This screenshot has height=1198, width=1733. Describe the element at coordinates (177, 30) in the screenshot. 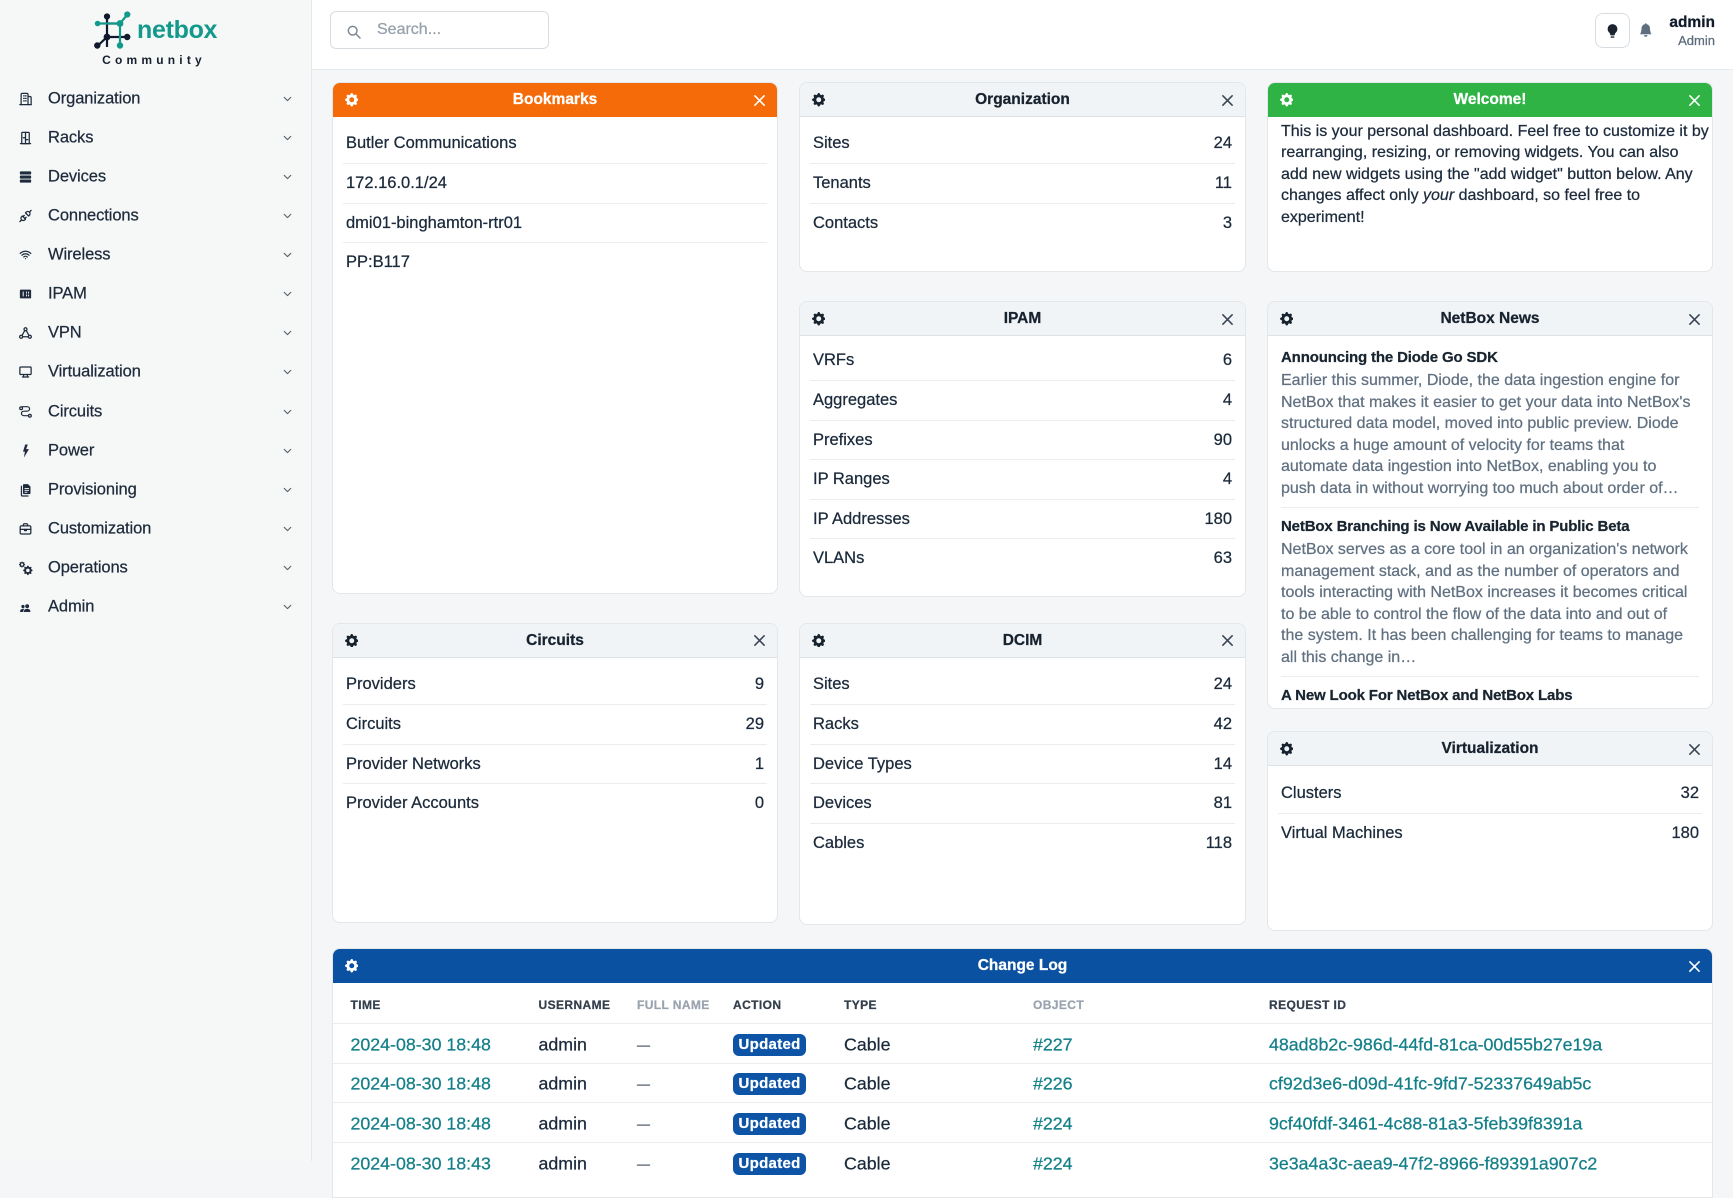

I see `svg-text: netbox` at that location.